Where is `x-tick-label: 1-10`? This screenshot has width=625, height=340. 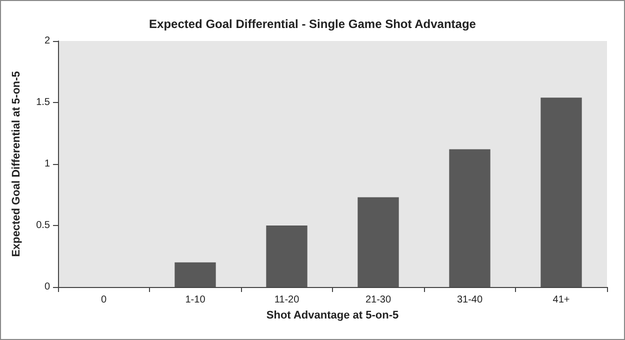
x-tick-label: 1-10 is located at coordinates (195, 300).